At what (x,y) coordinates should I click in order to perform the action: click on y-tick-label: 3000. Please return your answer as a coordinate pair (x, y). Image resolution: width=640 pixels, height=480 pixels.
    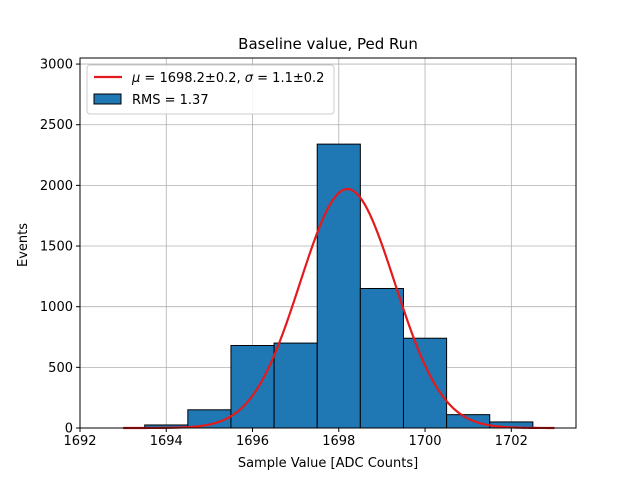
    Looking at the image, I should click on (56, 65).